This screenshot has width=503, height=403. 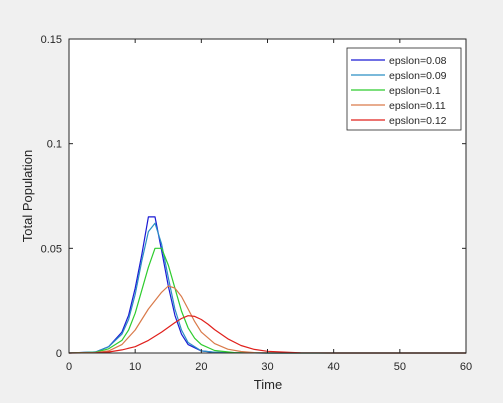 I want to click on legend-box, so click(x=404, y=89).